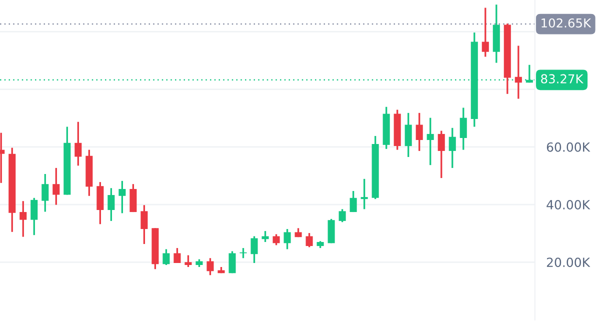 Image resolution: width=597 pixels, height=323 pixels. Describe the element at coordinates (567, 23) in the screenshot. I see `ref-line-label: 102.65K` at that location.